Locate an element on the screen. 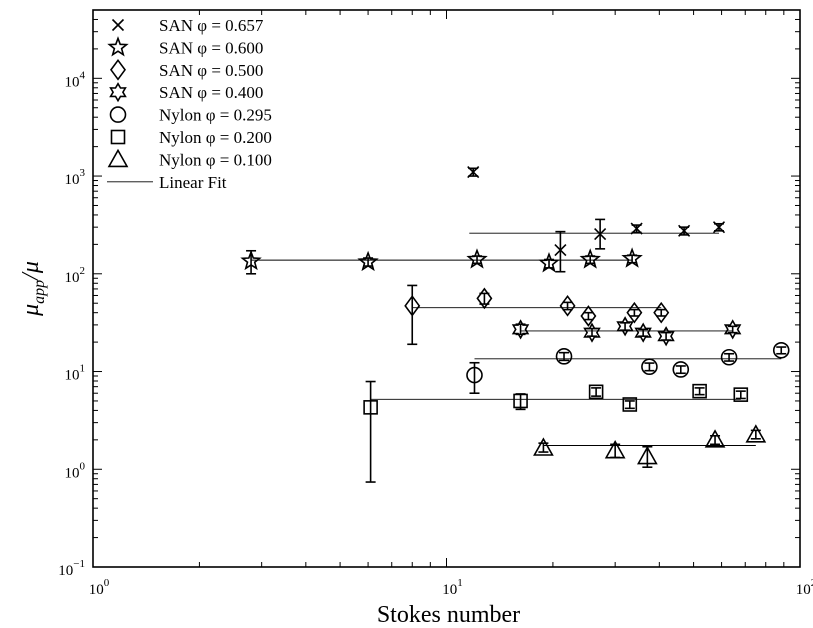 The height and width of the screenshot is (628, 813). x-axis-title: Stokes number is located at coordinates (448, 615).